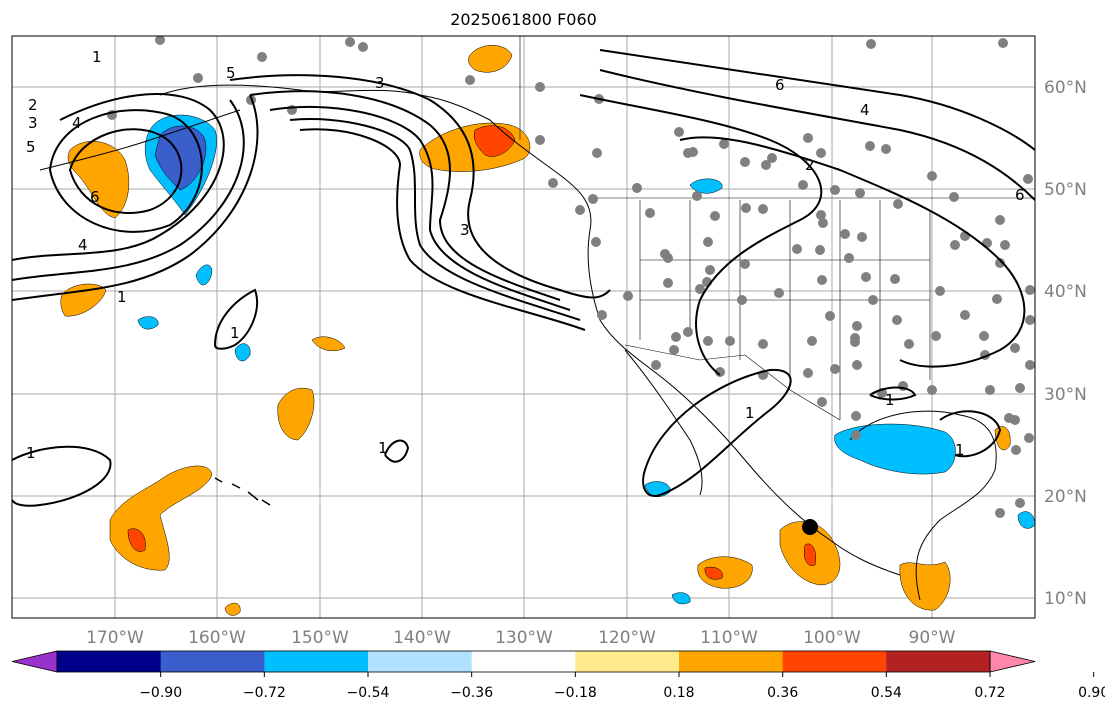 This screenshot has width=1105, height=712. Describe the element at coordinates (729, 638) in the screenshot. I see `lon-label-110w: 110°W` at that location.